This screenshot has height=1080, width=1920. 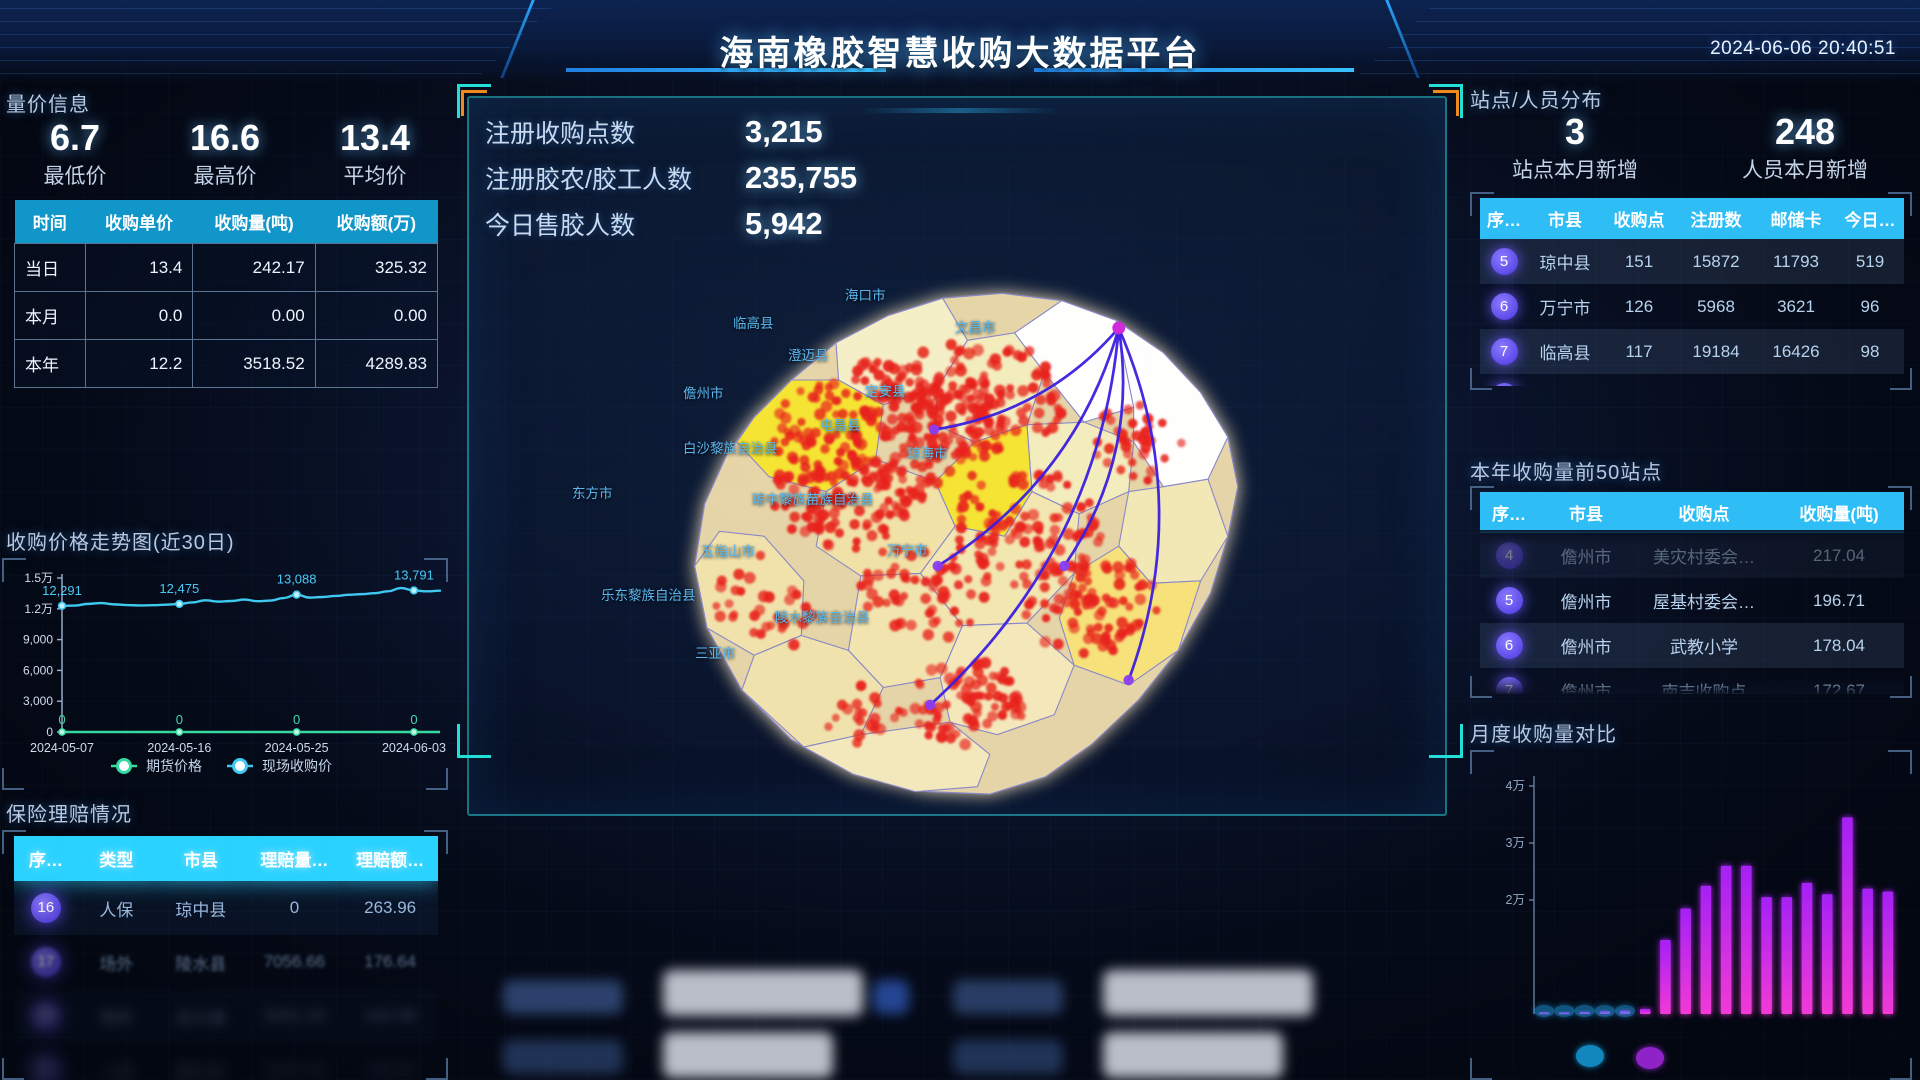 I want to click on svg-text: 13,791, so click(x=414, y=574).